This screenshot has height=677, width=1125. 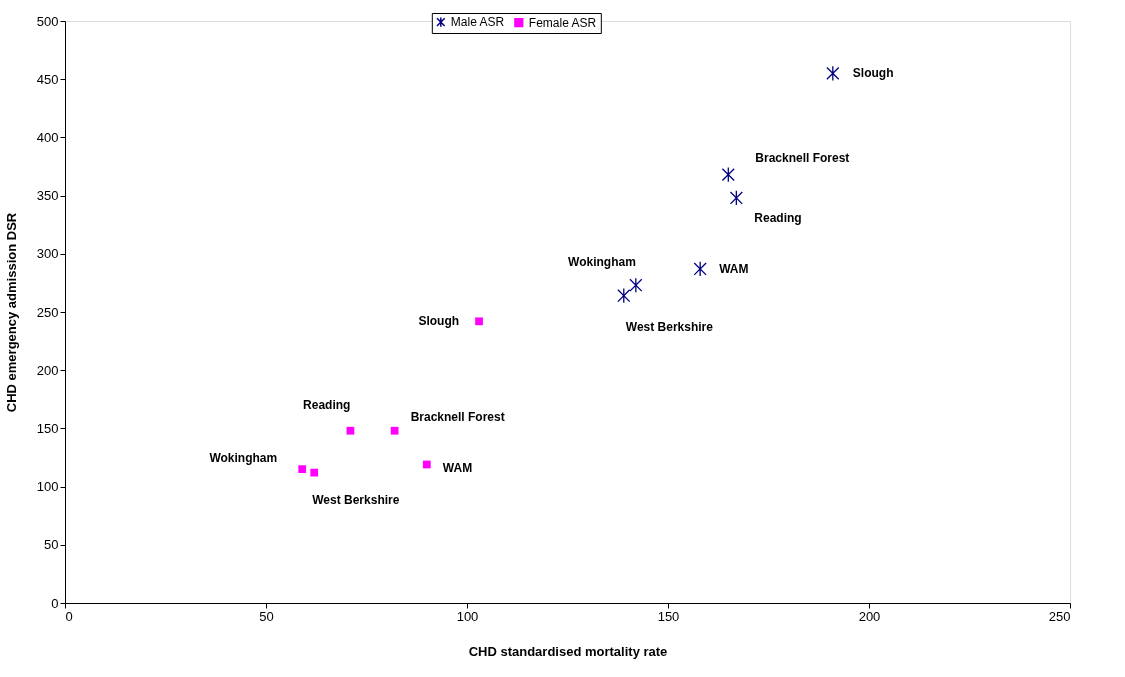 I want to click on y-tick-label: 100, so click(x=47, y=487).